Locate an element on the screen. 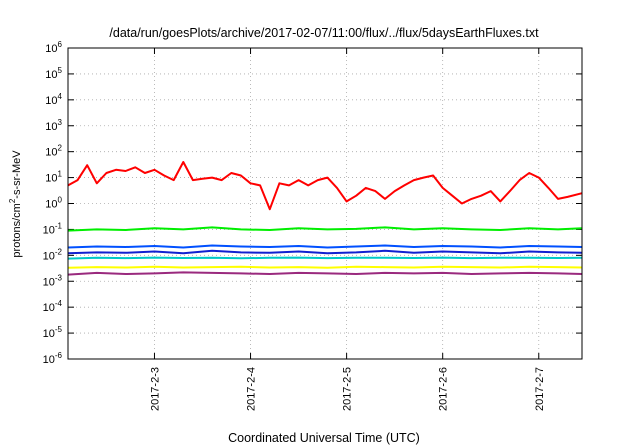 The width and height of the screenshot is (640, 448). y-tick-label: 10⁻³ is located at coordinates (53, 280).